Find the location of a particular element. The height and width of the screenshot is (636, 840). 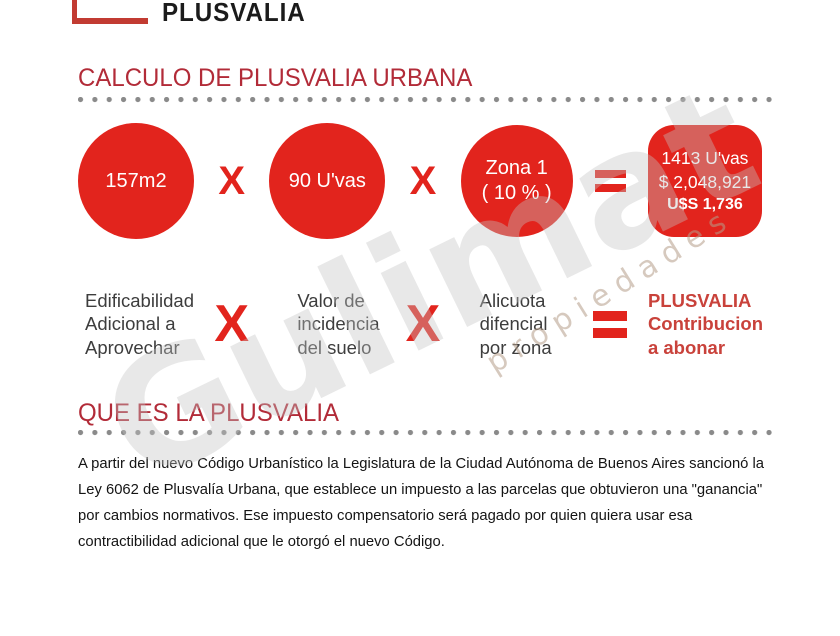

operand-circle-uvas: 90 U'vas is located at coordinates (327, 181).